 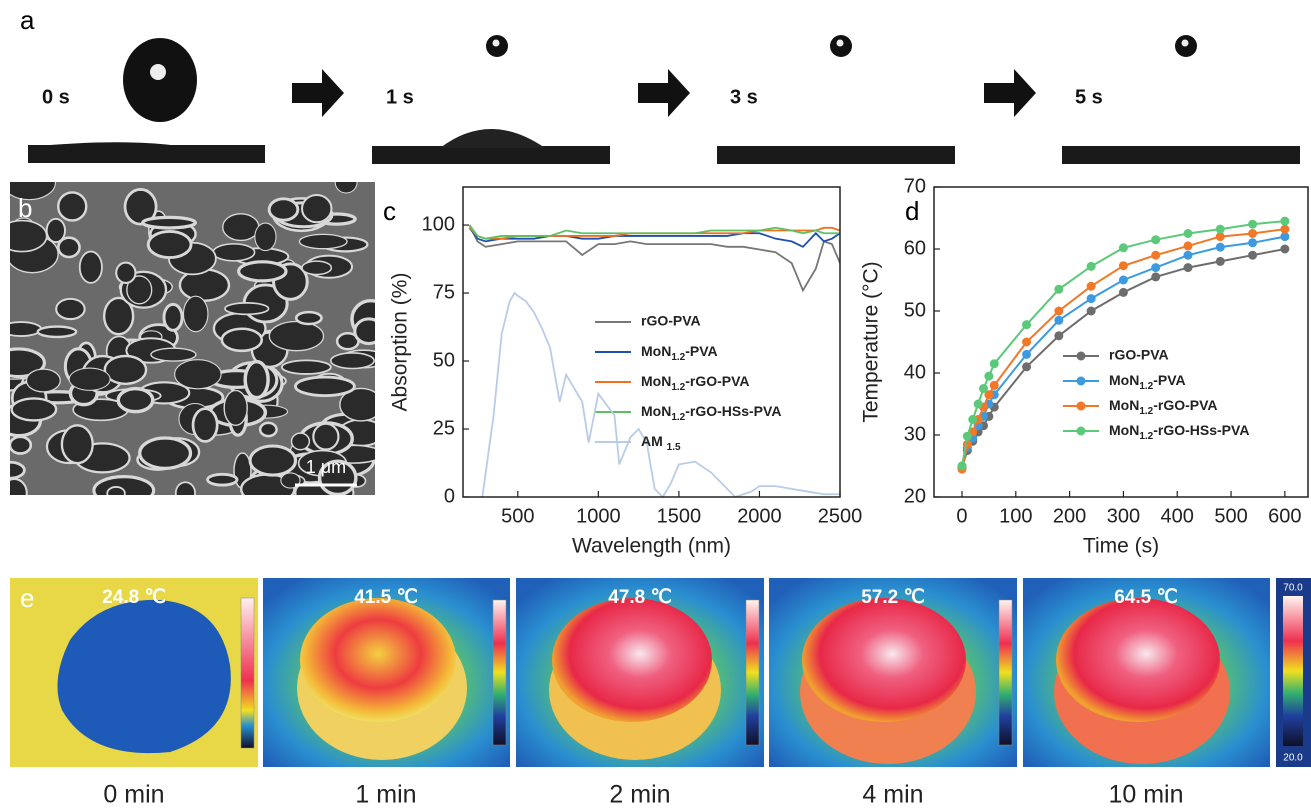 I want to click on legend-label: MoN1.2-rGO-PVA, so click(x=1163, y=407).